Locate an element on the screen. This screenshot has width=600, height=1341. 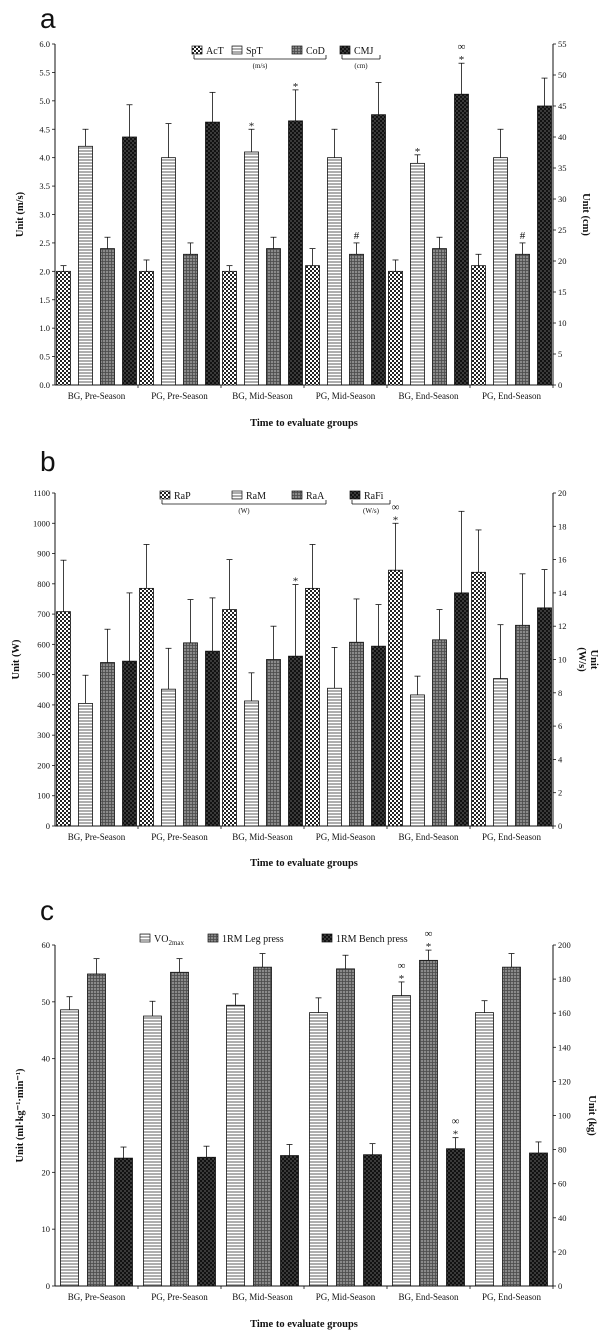
bar-b-s2-c2 is located at coordinates (273, 743).